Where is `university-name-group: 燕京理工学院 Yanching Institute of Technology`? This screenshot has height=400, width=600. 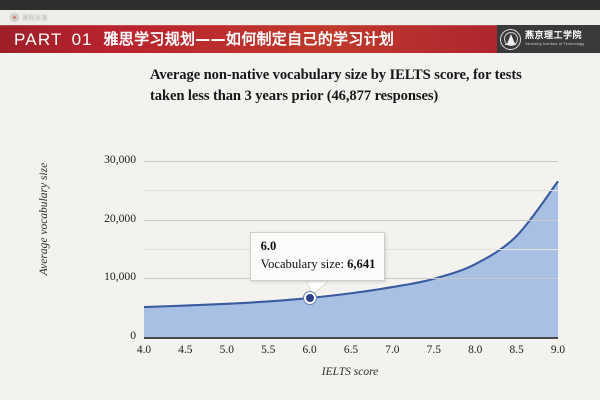 university-name-group: 燕京理工学院 Yanching Institute of Technology is located at coordinates (555, 38).